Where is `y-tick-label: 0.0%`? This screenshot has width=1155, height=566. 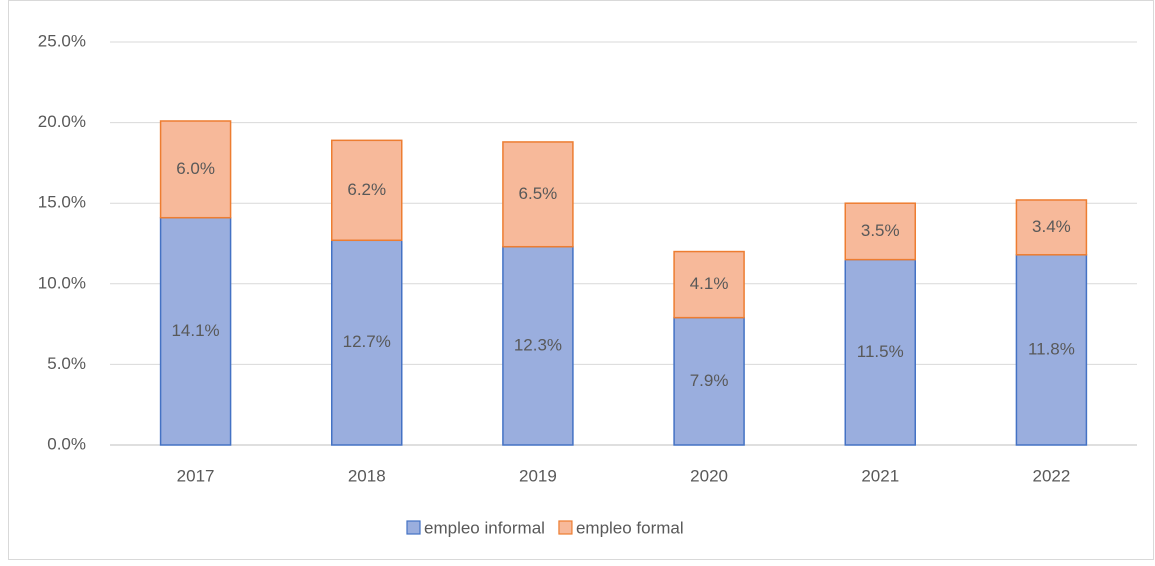 y-tick-label: 0.0% is located at coordinates (66, 443).